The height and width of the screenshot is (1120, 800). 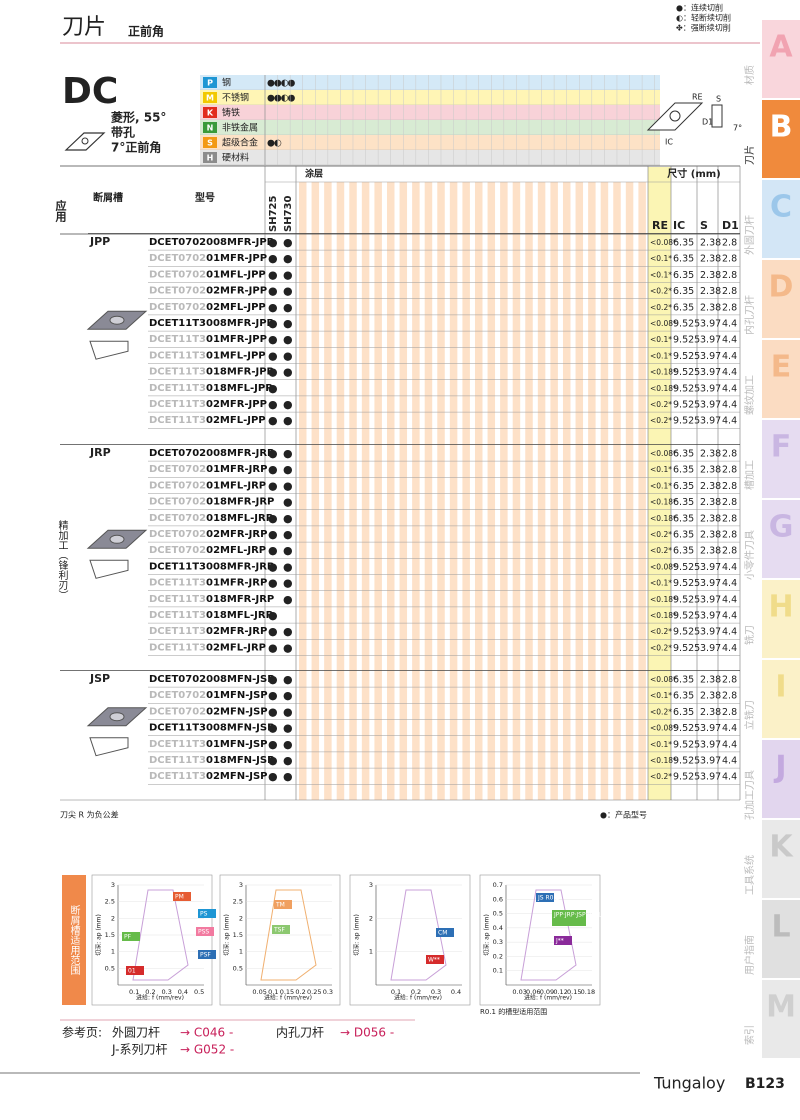 What do you see at coordinates (236, 355) in the screenshot?
I see `model-part: 01MFL-JPP` at bounding box center [236, 355].